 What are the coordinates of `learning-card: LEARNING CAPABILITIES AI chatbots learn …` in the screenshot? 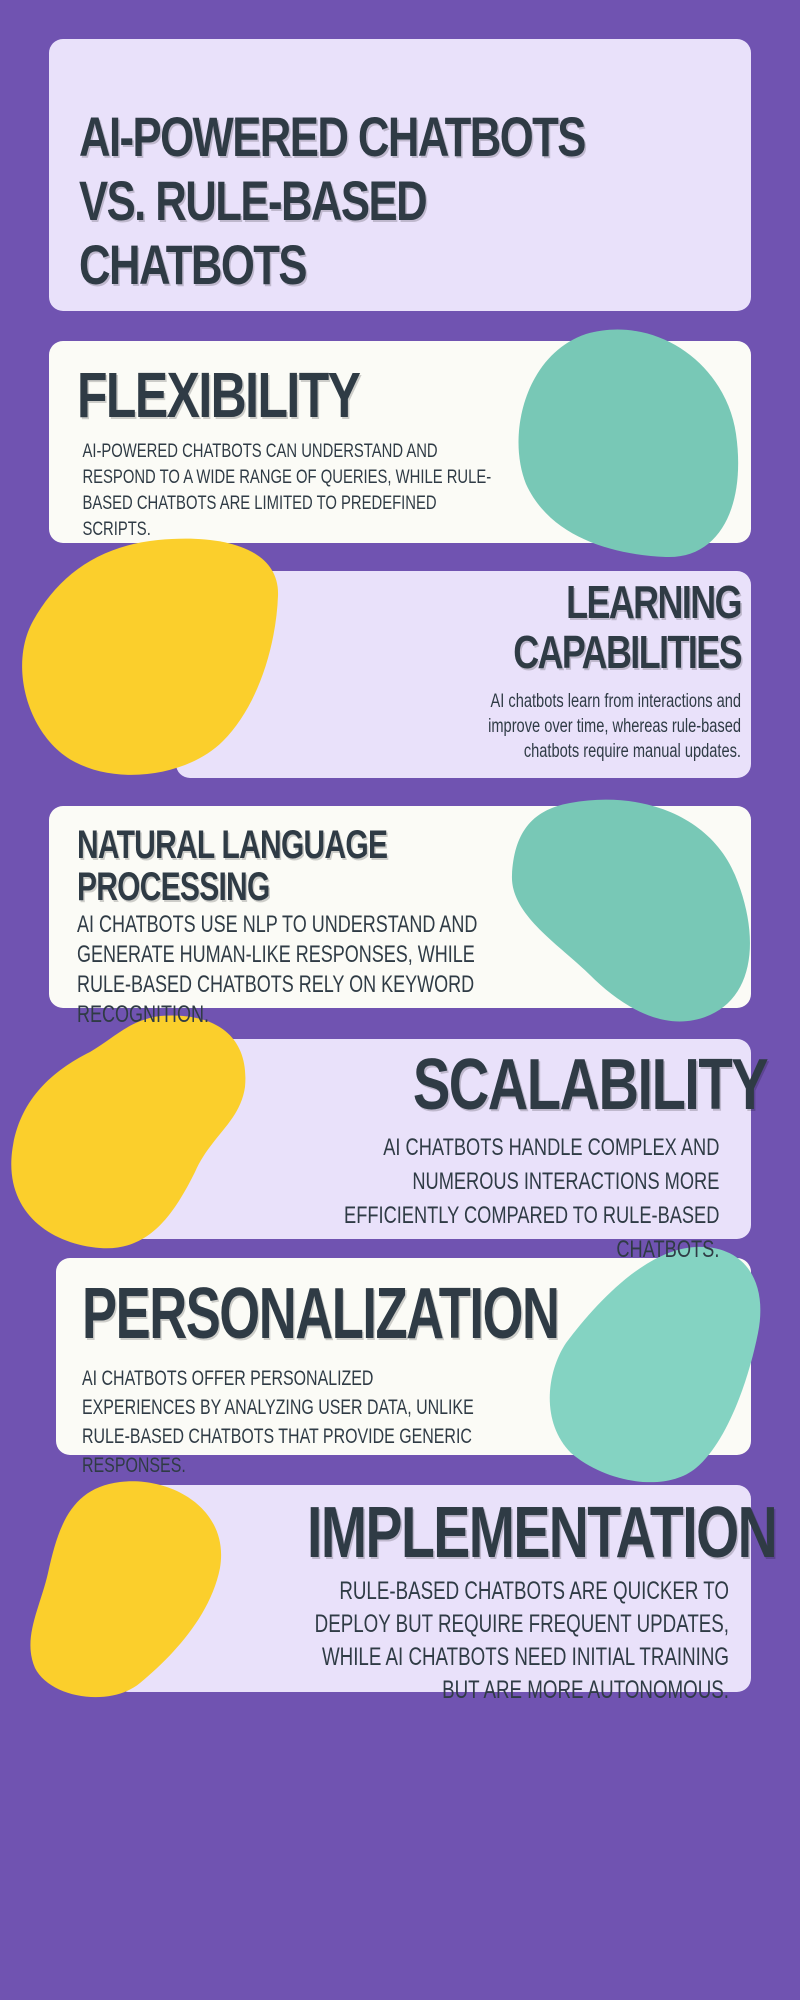 It's located at (463, 674).